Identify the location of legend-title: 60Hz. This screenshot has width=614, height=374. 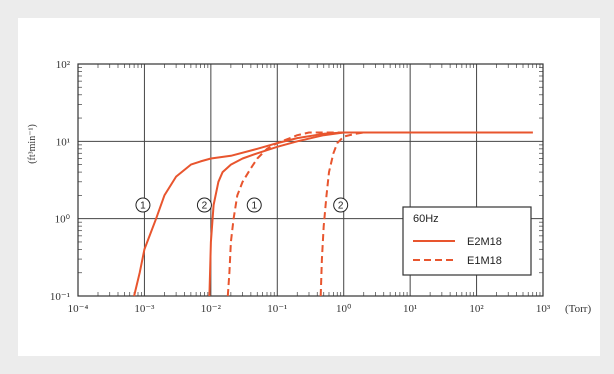
(426, 219).